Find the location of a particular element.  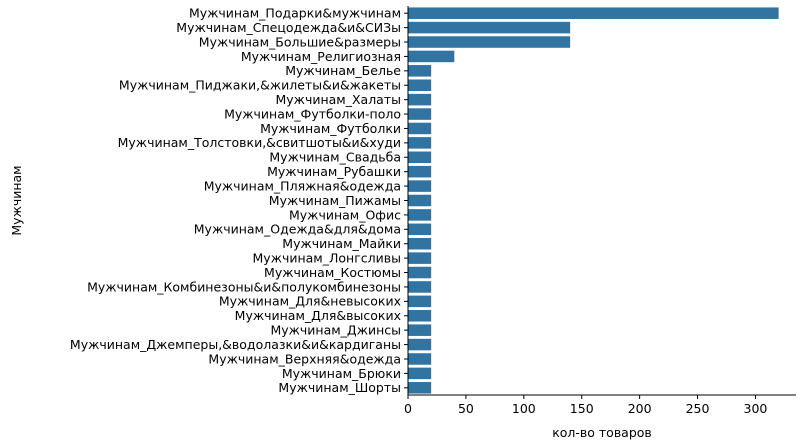

x-tick-label: 250 is located at coordinates (698, 408).